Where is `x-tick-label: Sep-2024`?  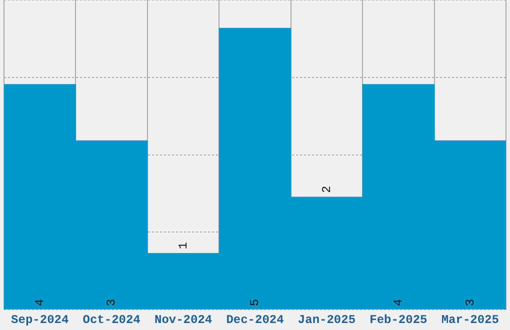 x-tick-label: Sep-2024 is located at coordinates (40, 319).